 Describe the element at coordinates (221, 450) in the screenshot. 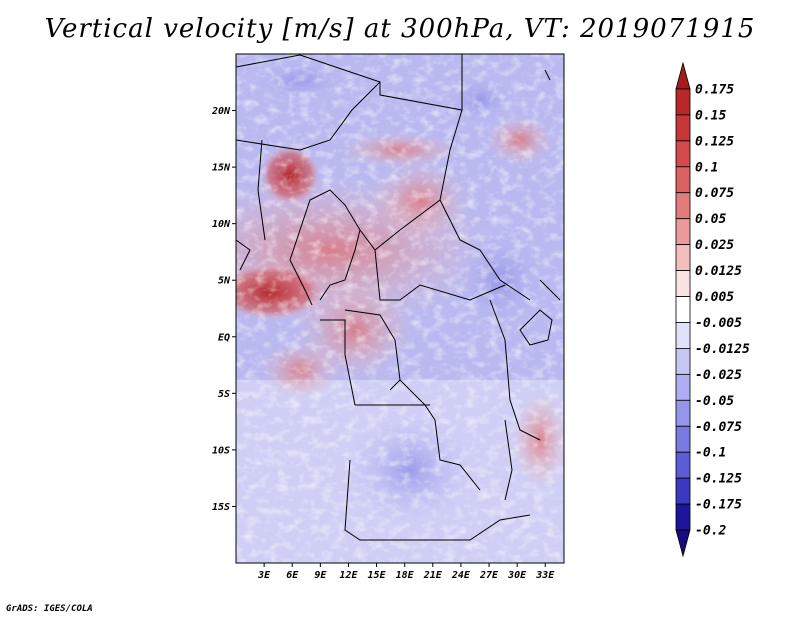

I see `lat-tick-label: 10S` at that location.